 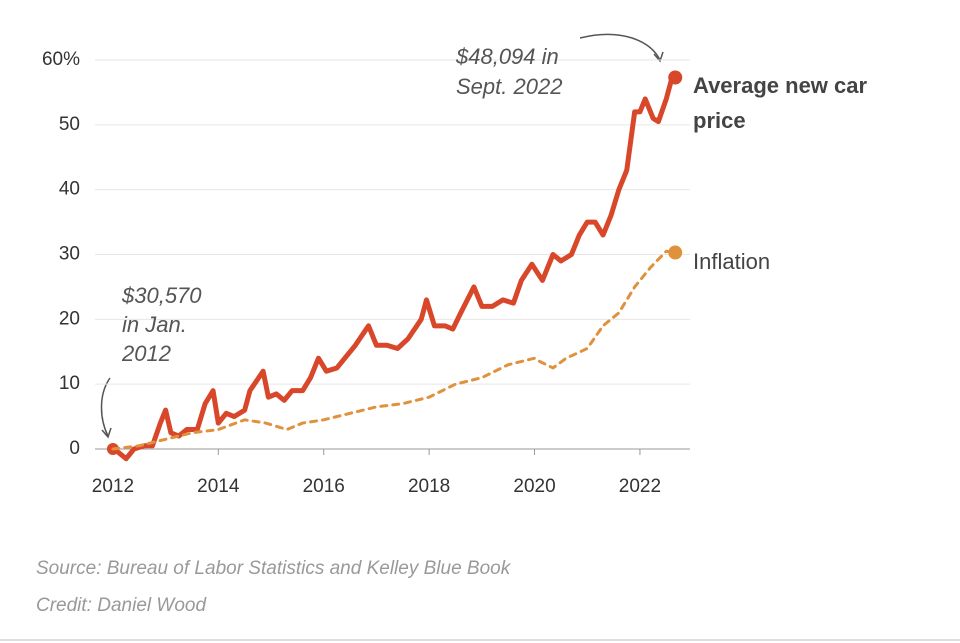 What do you see at coordinates (161, 295) in the screenshot?
I see `annotation: $30,570` at bounding box center [161, 295].